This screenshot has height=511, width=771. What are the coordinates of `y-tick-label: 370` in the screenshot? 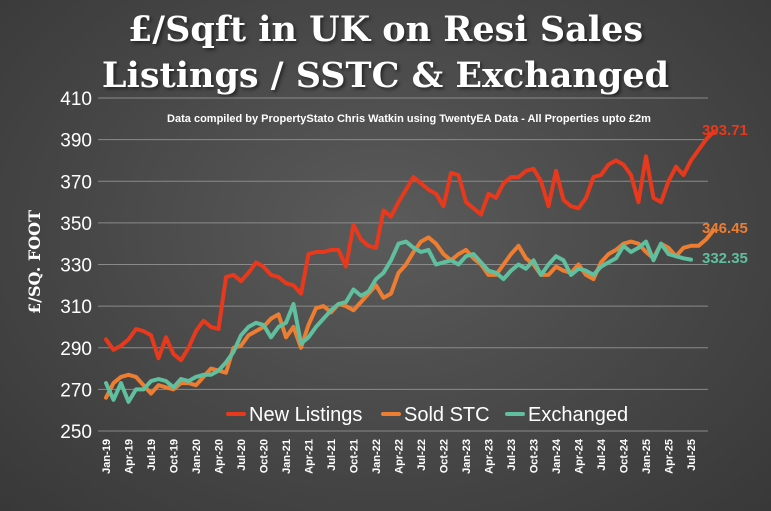 It's located at (76, 182).